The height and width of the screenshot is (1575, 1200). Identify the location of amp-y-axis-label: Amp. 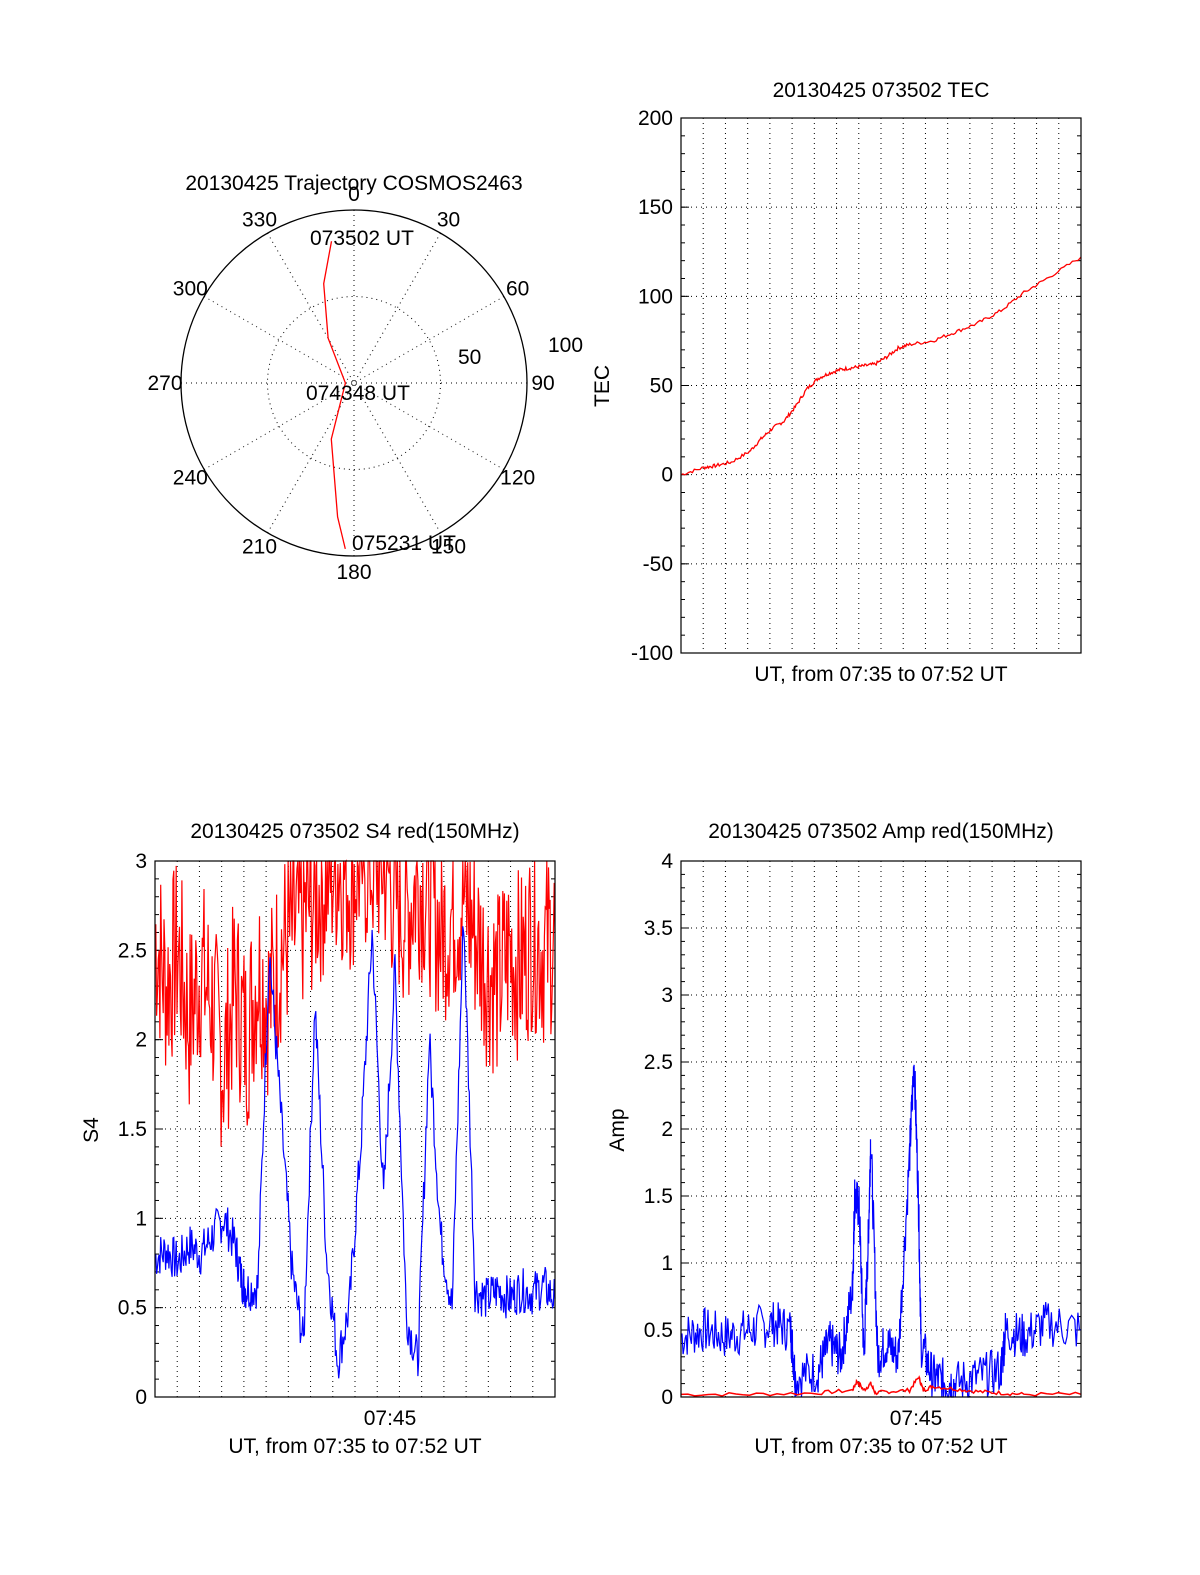
(617, 1129).